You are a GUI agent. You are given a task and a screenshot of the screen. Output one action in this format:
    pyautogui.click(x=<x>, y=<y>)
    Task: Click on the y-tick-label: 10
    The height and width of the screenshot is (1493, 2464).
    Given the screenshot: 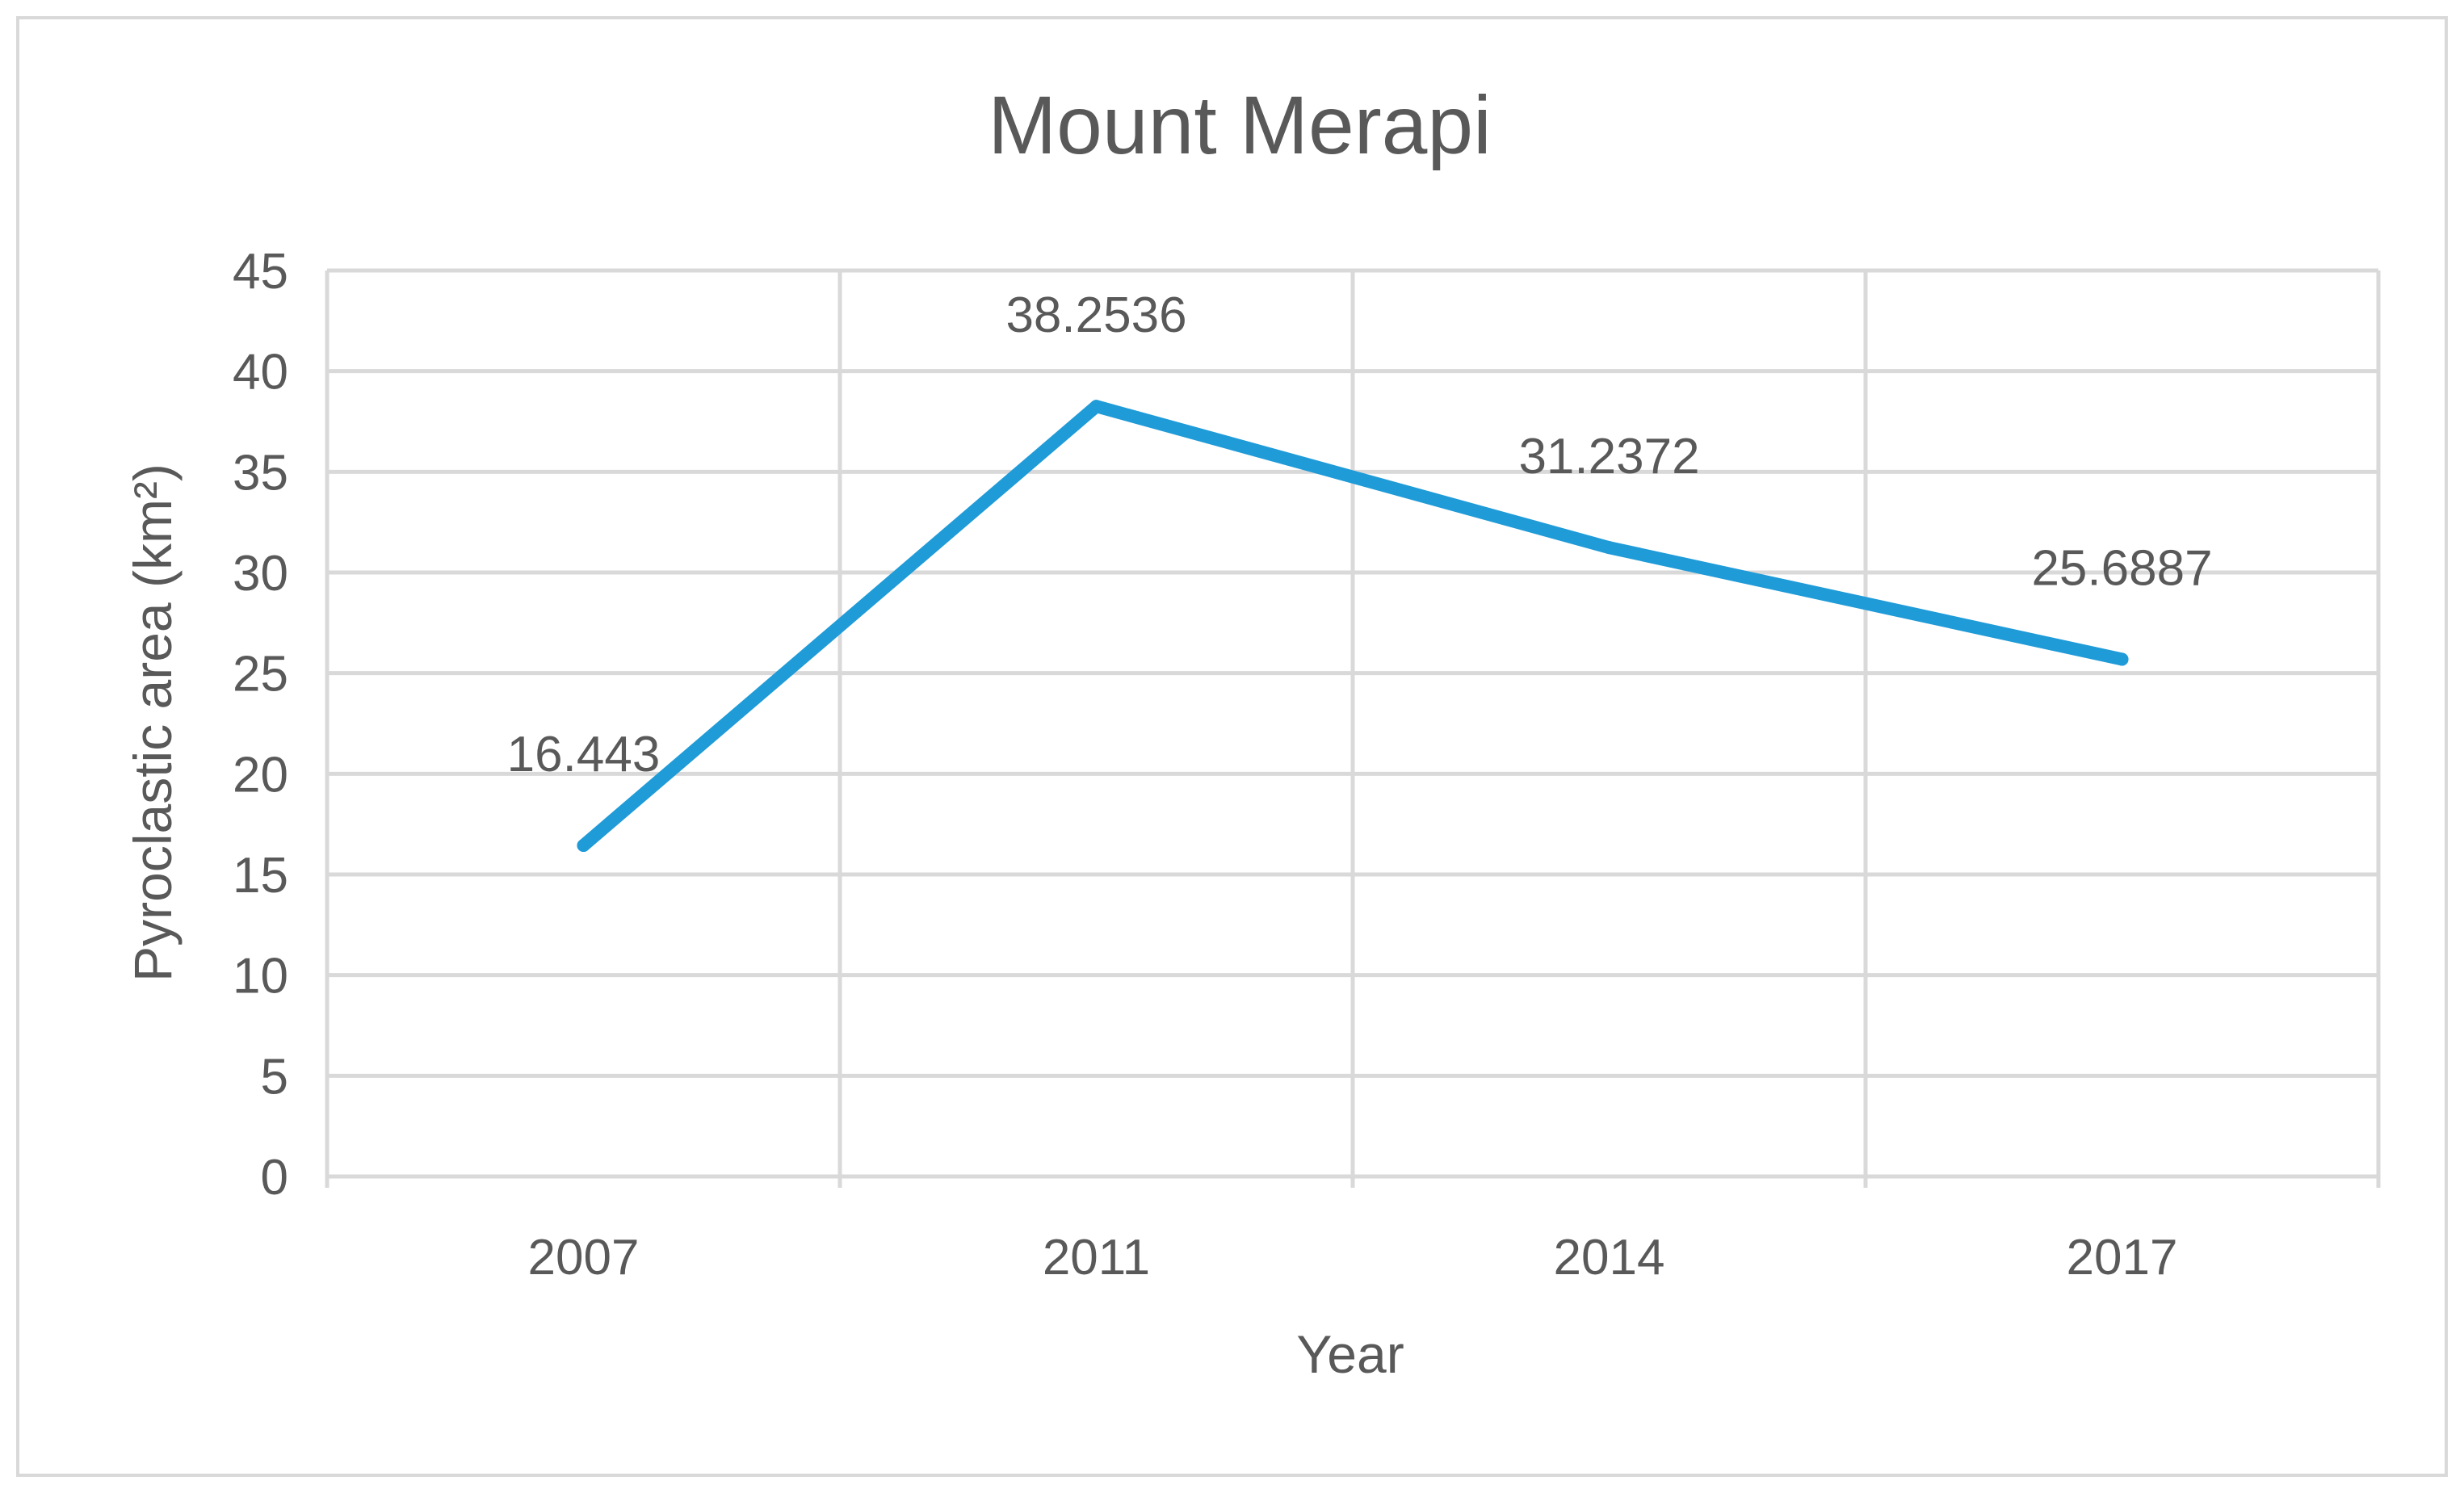 What is the action you would take?
    pyautogui.click(x=260, y=976)
    